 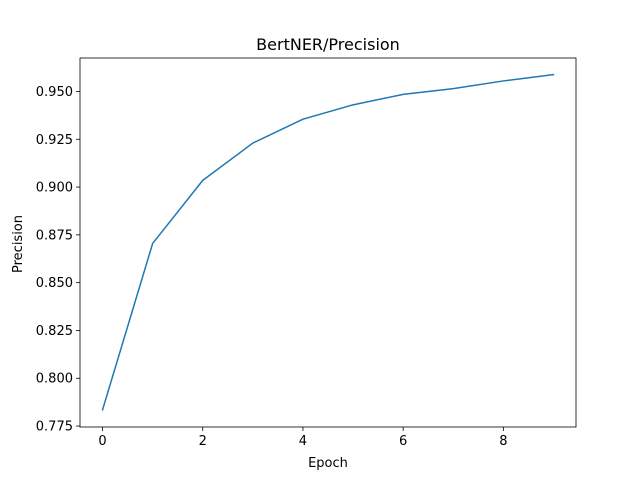 I want to click on x-tick-label: 2, so click(x=203, y=441).